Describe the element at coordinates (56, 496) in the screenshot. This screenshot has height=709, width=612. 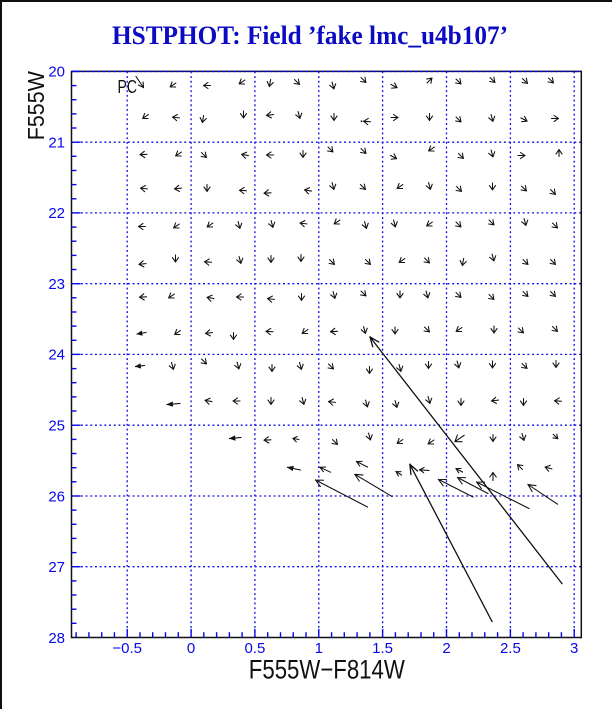
I see `svg-text: 26` at that location.